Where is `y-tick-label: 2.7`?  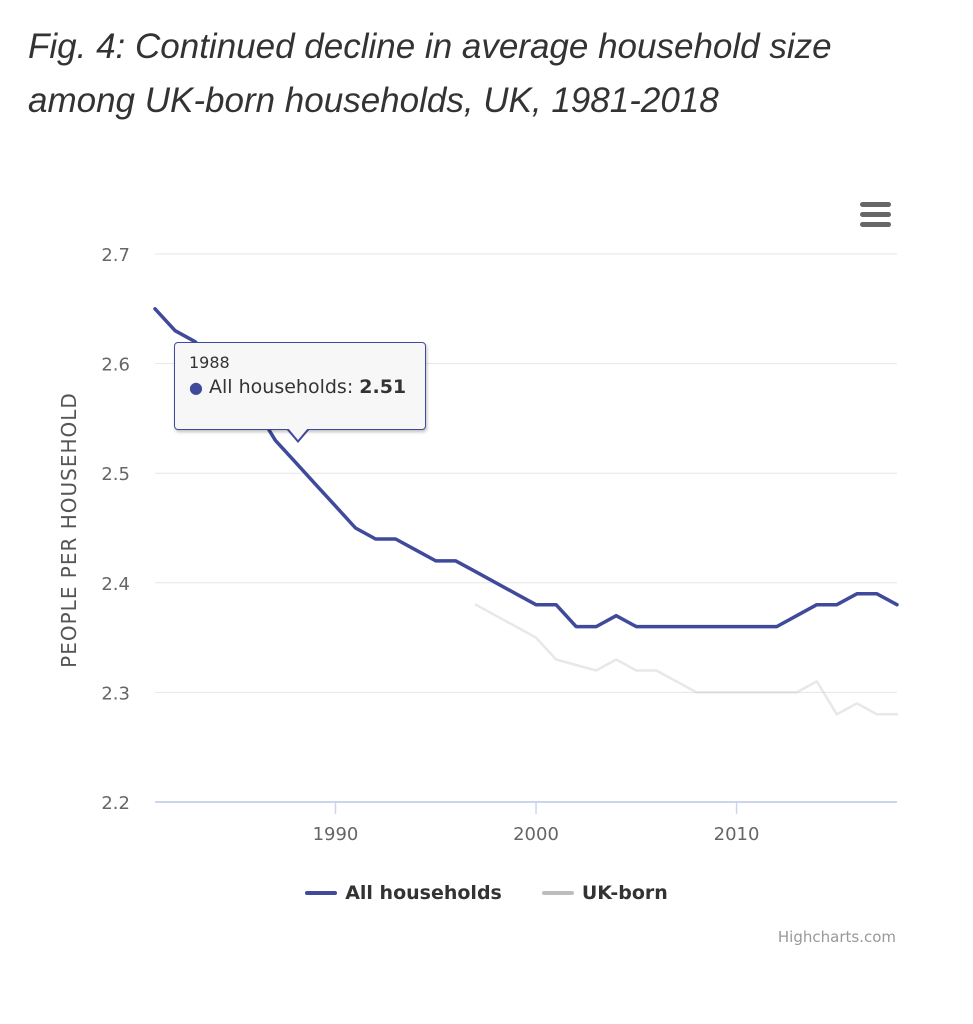
y-tick-label: 2.7 is located at coordinates (115, 255).